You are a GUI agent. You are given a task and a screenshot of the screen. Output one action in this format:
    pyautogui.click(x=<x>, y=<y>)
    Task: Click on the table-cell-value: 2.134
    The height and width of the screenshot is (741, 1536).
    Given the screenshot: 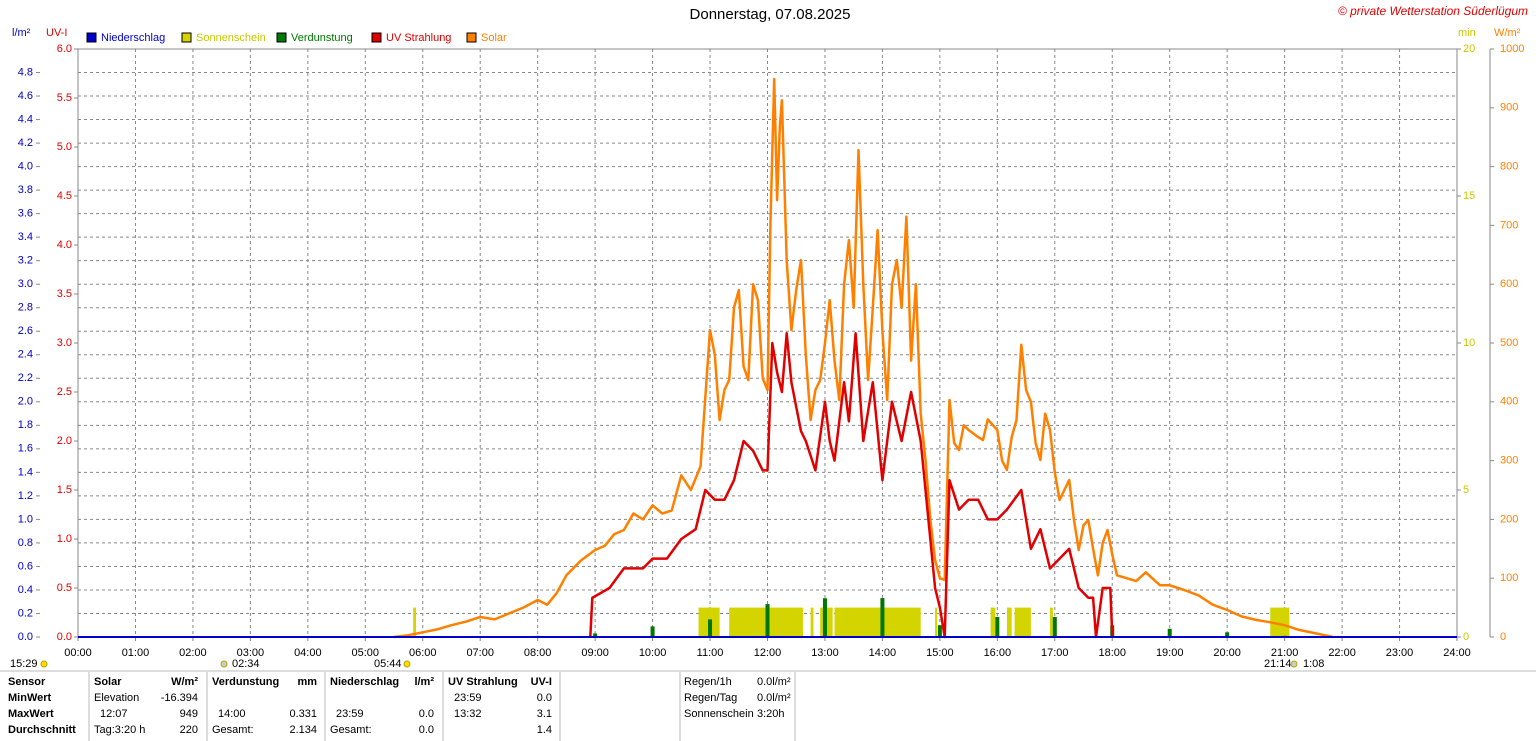 What is the action you would take?
    pyautogui.click(x=303, y=730)
    